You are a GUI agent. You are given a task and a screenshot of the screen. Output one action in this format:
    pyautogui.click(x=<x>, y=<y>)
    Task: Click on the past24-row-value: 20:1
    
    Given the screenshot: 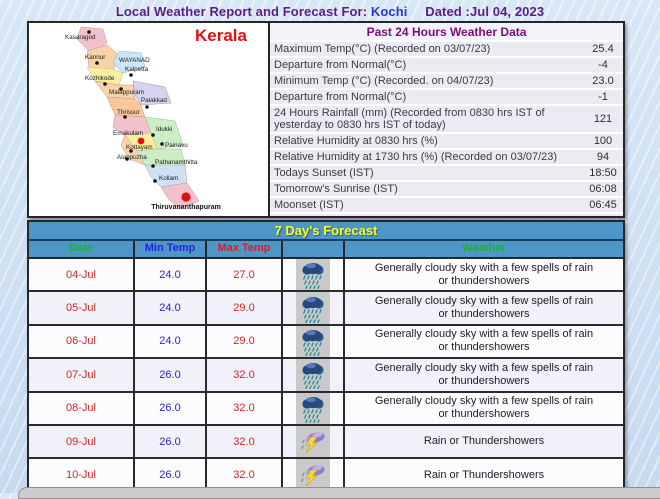 What is the action you would take?
    pyautogui.click(x=603, y=215)
    